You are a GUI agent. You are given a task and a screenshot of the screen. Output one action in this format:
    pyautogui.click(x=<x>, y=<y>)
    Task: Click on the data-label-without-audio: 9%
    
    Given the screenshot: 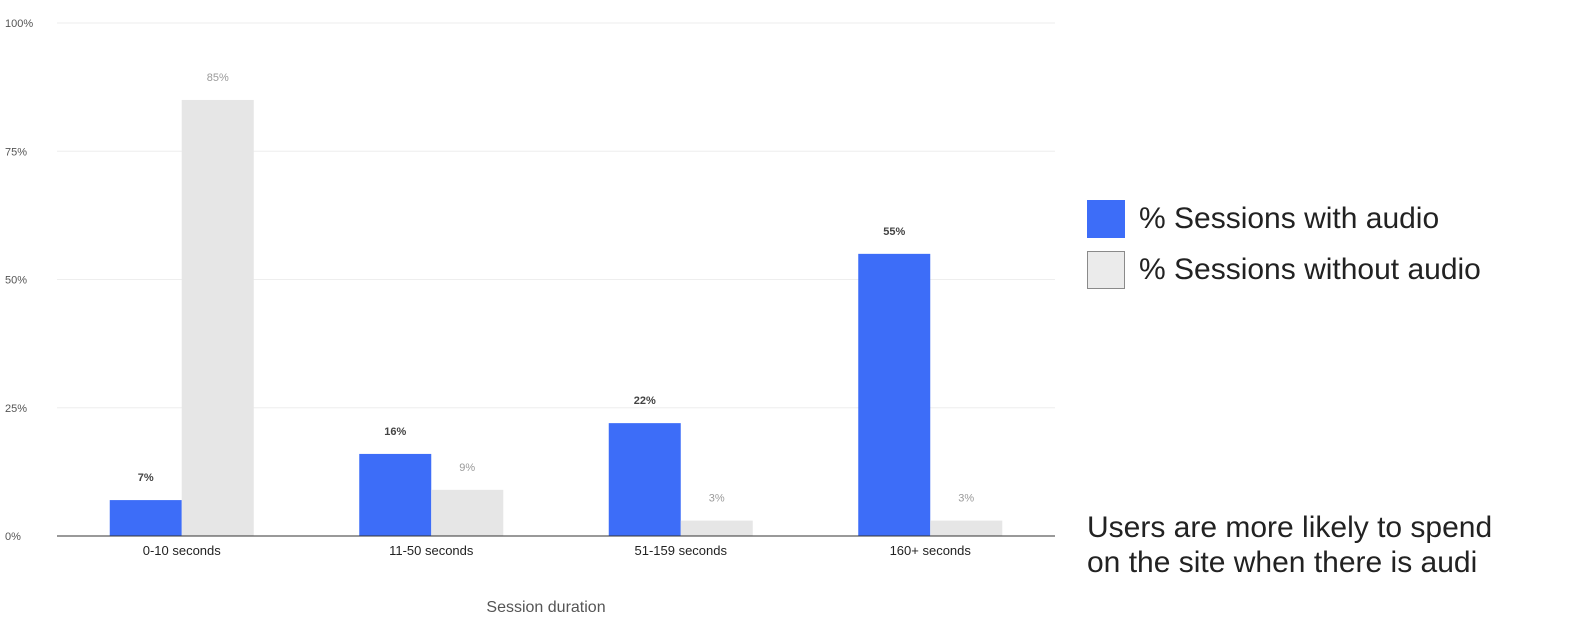 What is the action you would take?
    pyautogui.click(x=467, y=468)
    